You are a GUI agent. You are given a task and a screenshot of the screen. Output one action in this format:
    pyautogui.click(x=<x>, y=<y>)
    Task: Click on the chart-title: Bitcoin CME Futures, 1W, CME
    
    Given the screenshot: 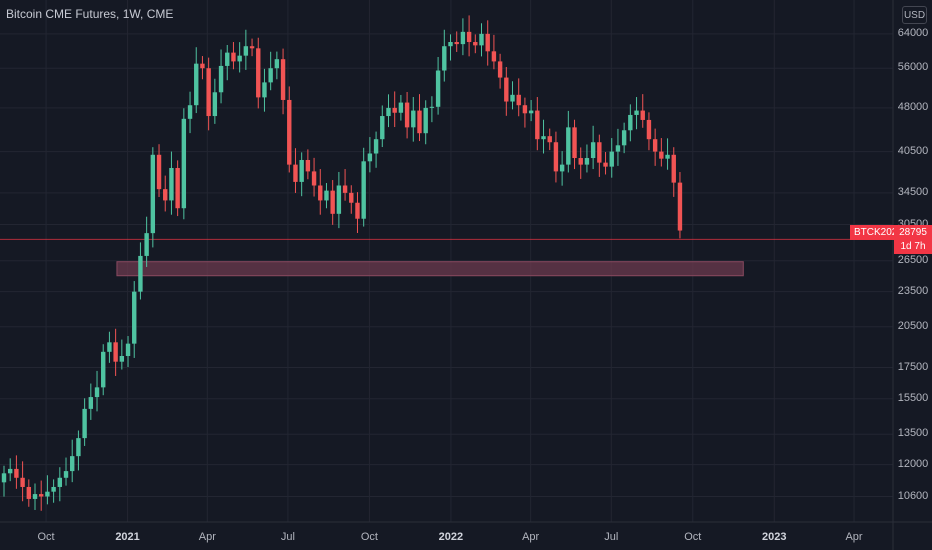 What is the action you would take?
    pyautogui.click(x=90, y=14)
    